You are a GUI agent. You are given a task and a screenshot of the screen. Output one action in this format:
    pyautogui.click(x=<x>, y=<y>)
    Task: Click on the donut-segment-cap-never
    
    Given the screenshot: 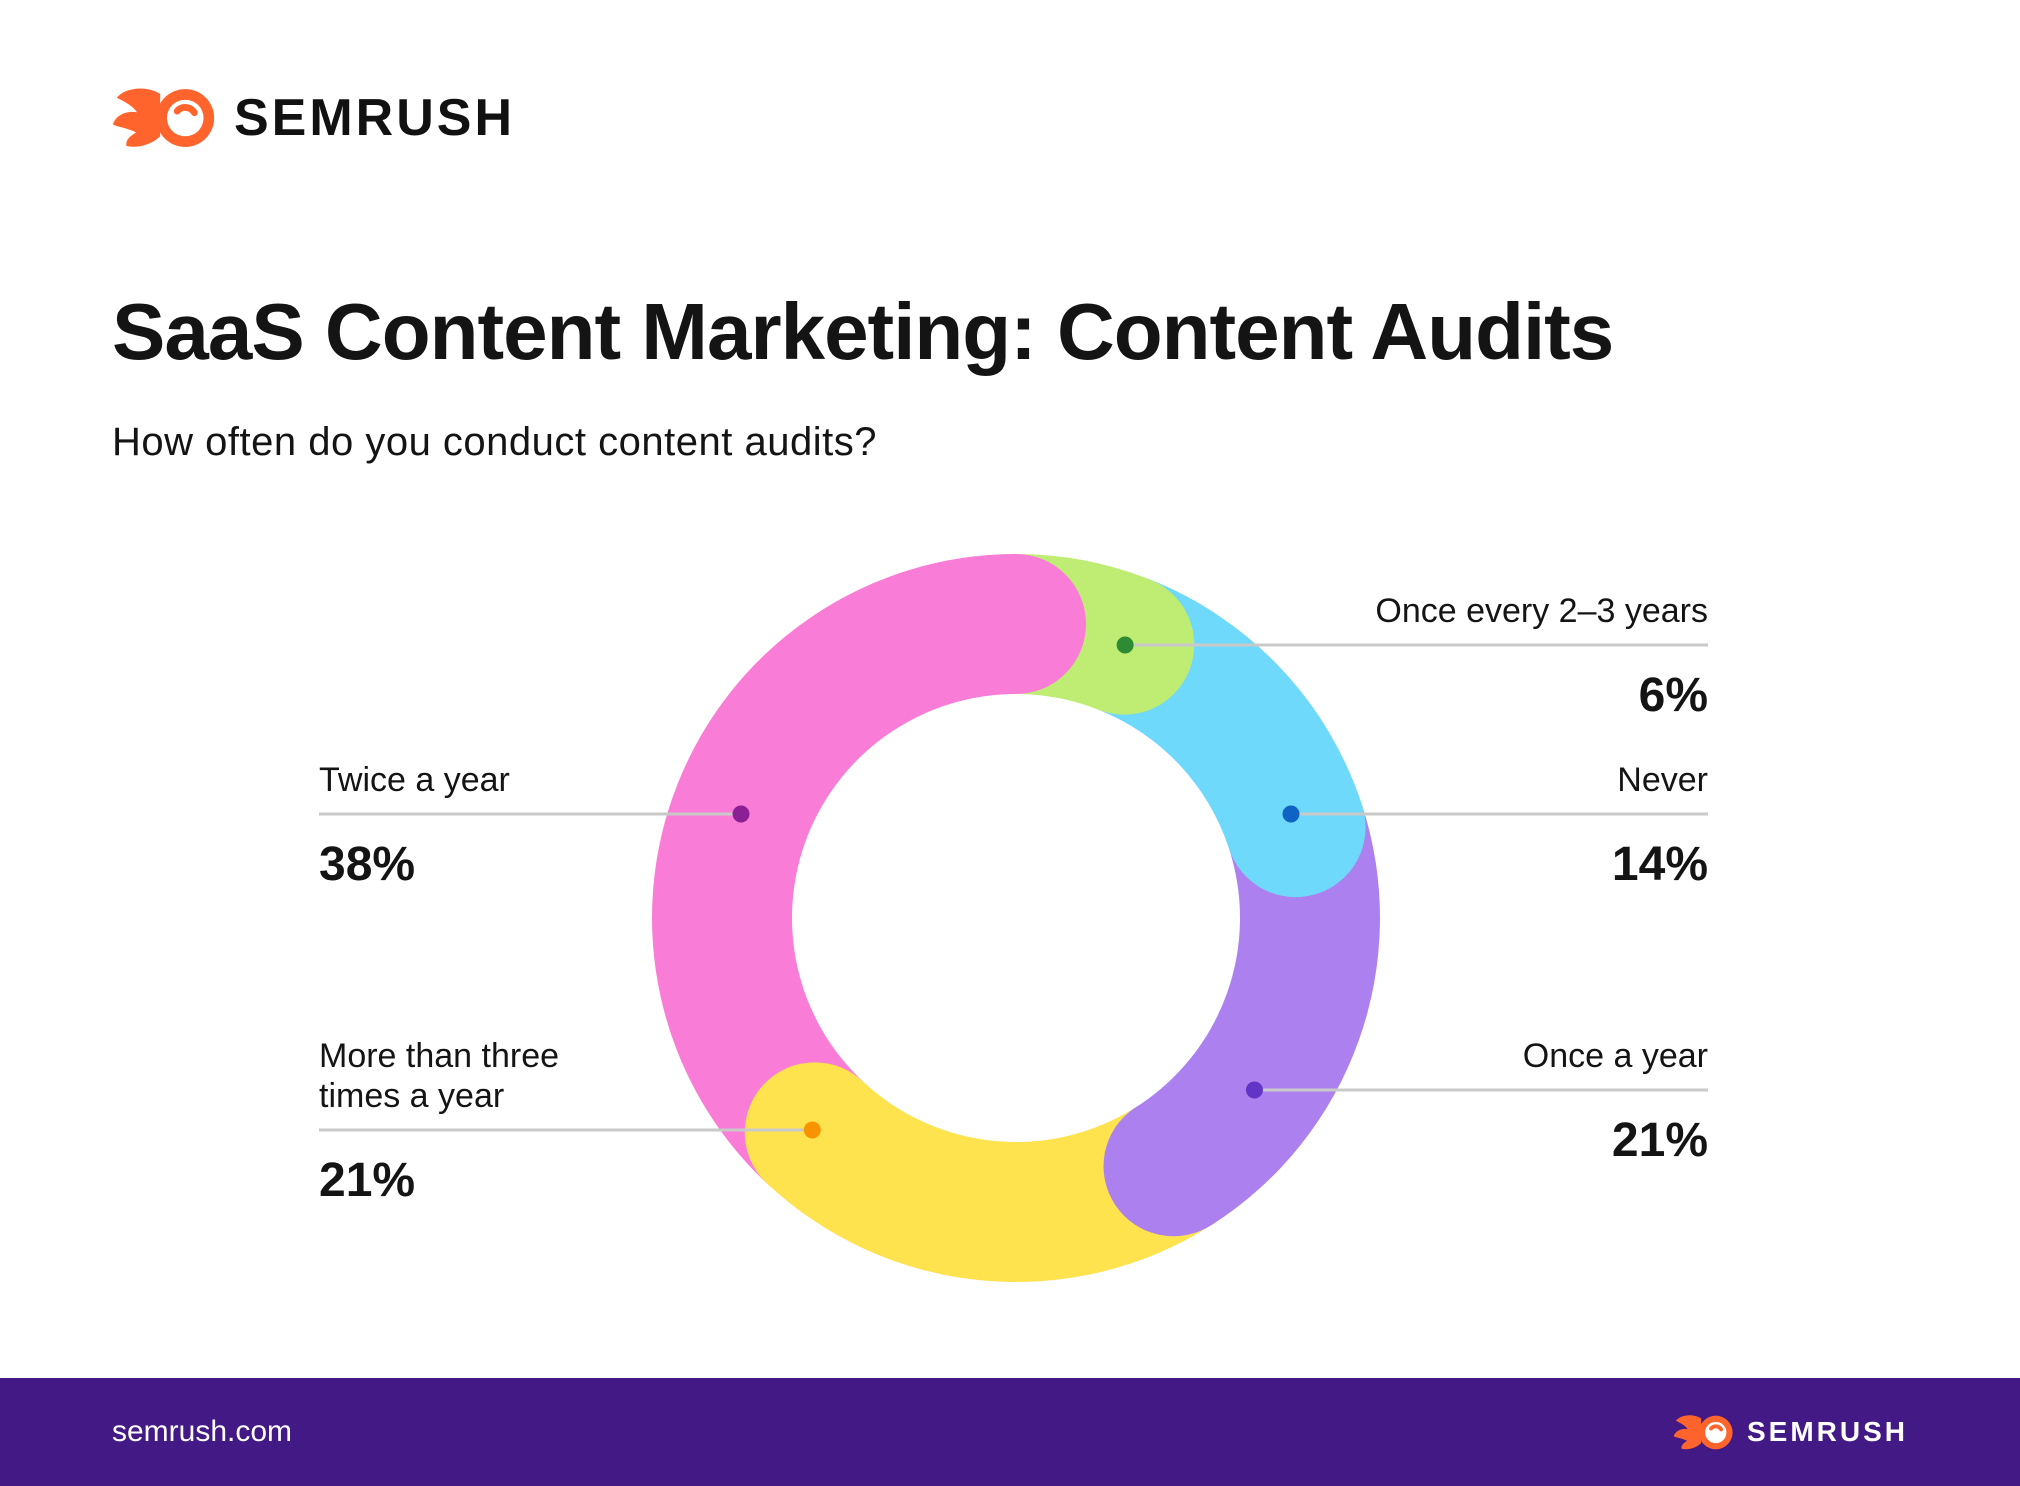 What is the action you would take?
    pyautogui.click(x=1295, y=827)
    